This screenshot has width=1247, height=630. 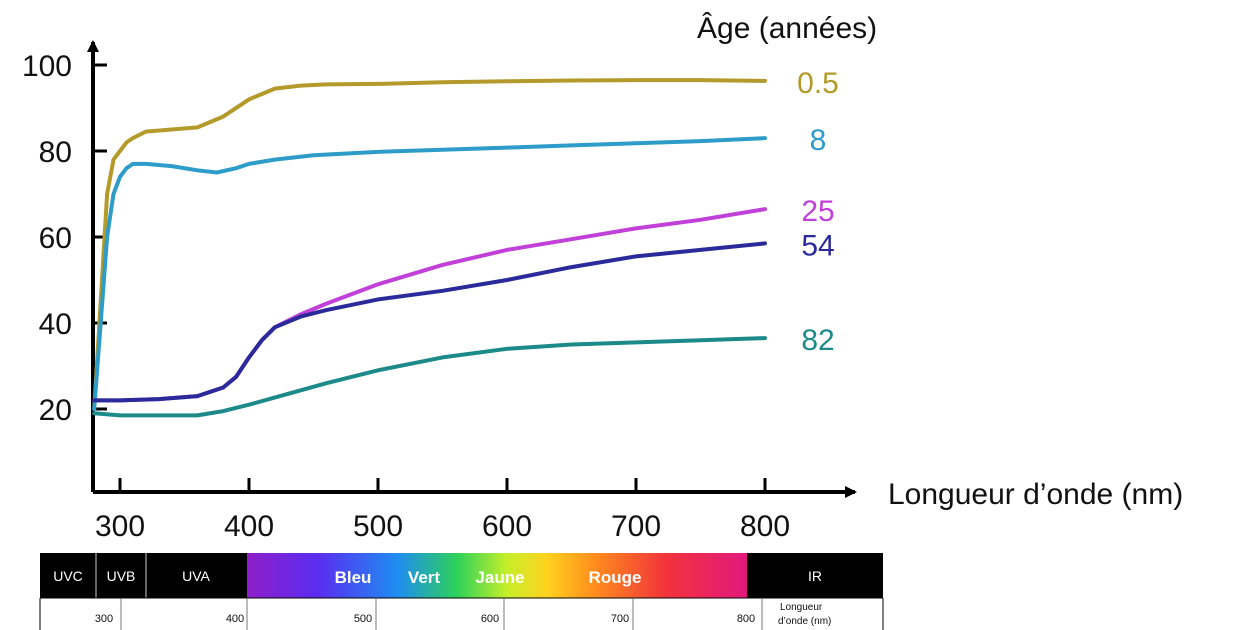 What do you see at coordinates (787, 28) in the screenshot?
I see `legend-title: Âge (années)` at bounding box center [787, 28].